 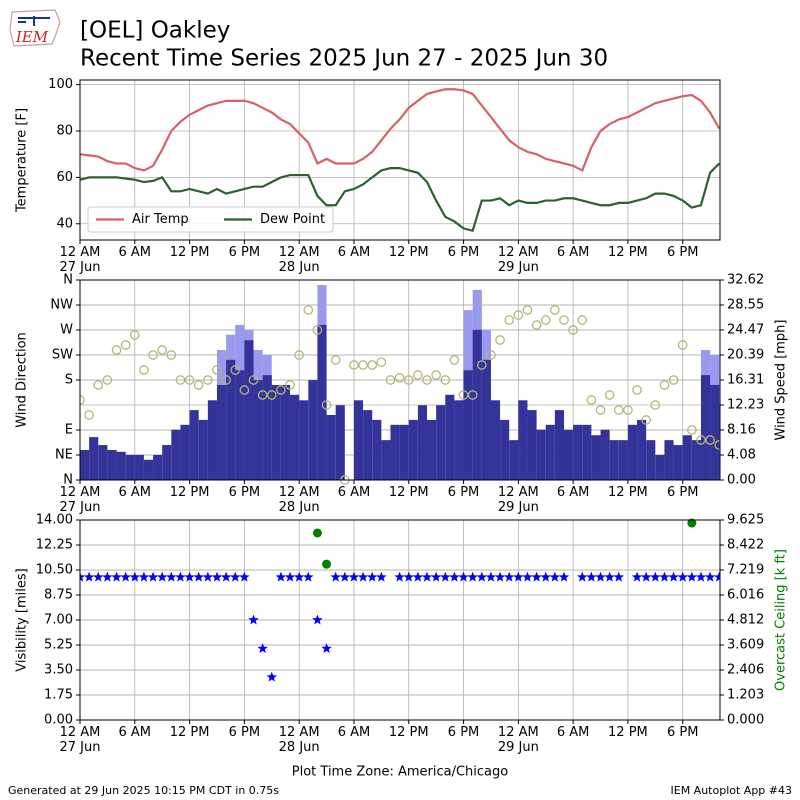 What do you see at coordinates (54, 545) in the screenshot?
I see `y-tick-label: 12.25` at bounding box center [54, 545].